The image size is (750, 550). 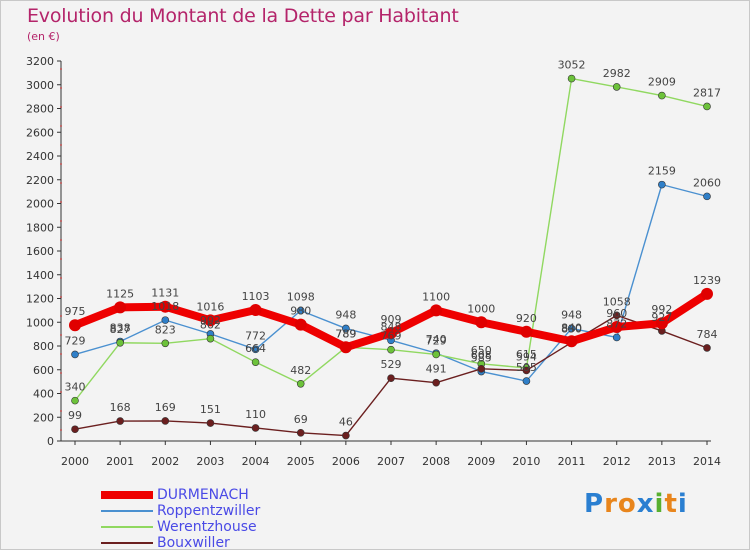 I want to click on x-tick-label: 2009, so click(x=481, y=461).